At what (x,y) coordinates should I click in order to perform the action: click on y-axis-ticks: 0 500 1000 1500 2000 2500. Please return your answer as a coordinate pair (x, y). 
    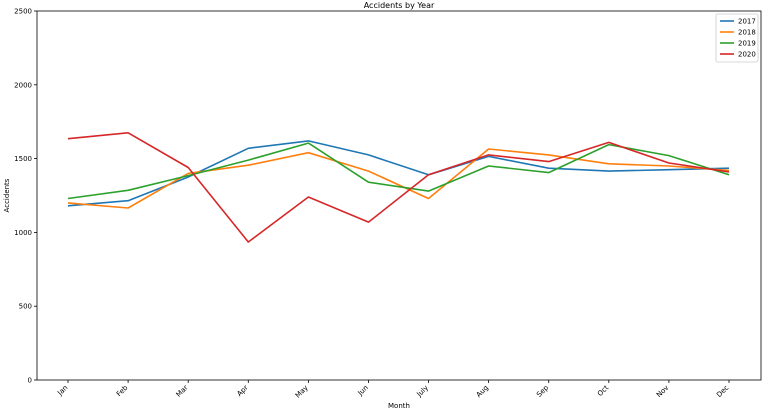
    Looking at the image, I should click on (25, 196).